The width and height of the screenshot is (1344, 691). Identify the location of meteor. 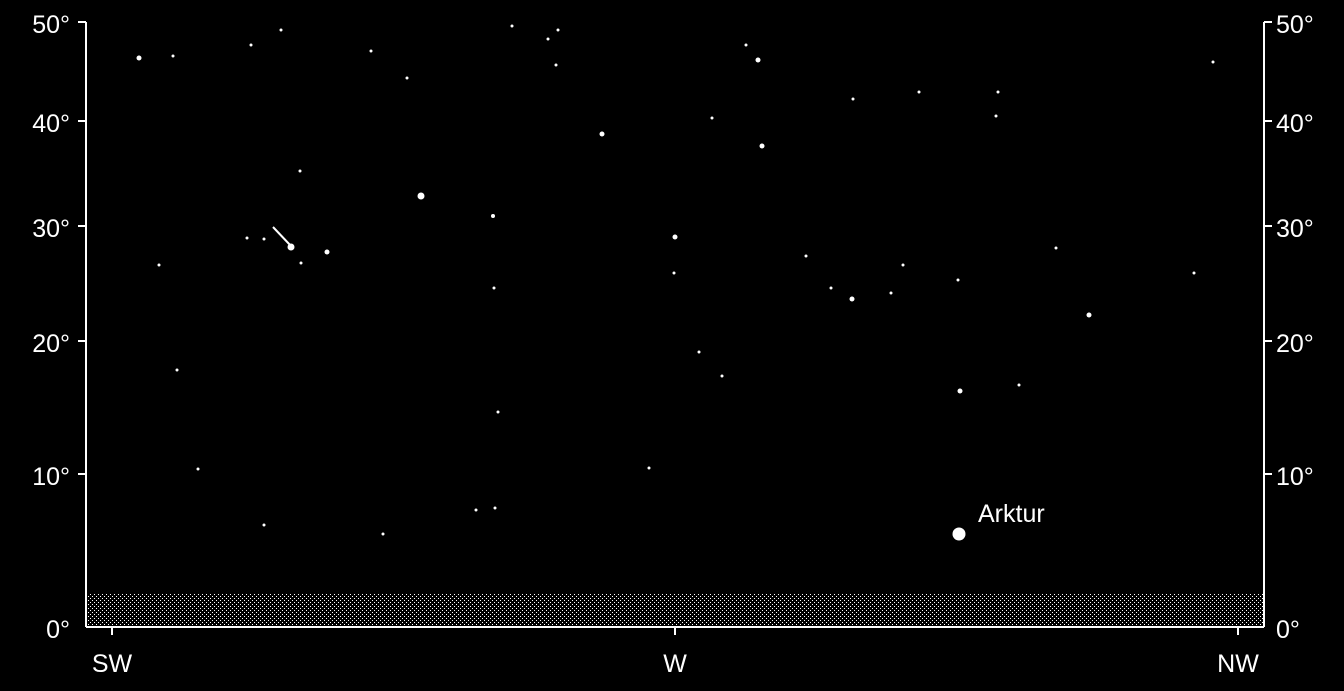
(283, 238).